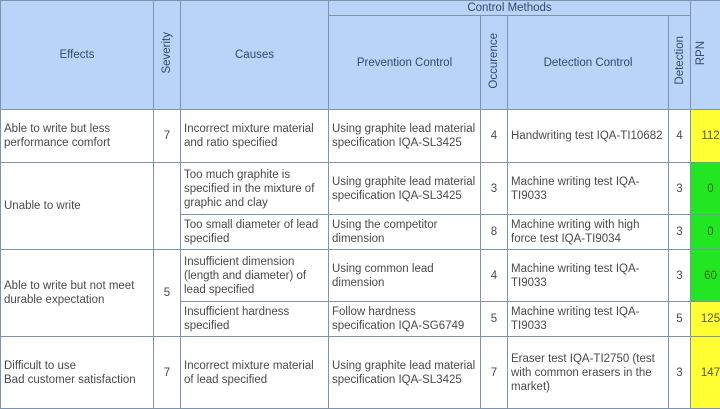  Describe the element at coordinates (167, 55) in the screenshot. I see `header-severity: Severity` at that location.